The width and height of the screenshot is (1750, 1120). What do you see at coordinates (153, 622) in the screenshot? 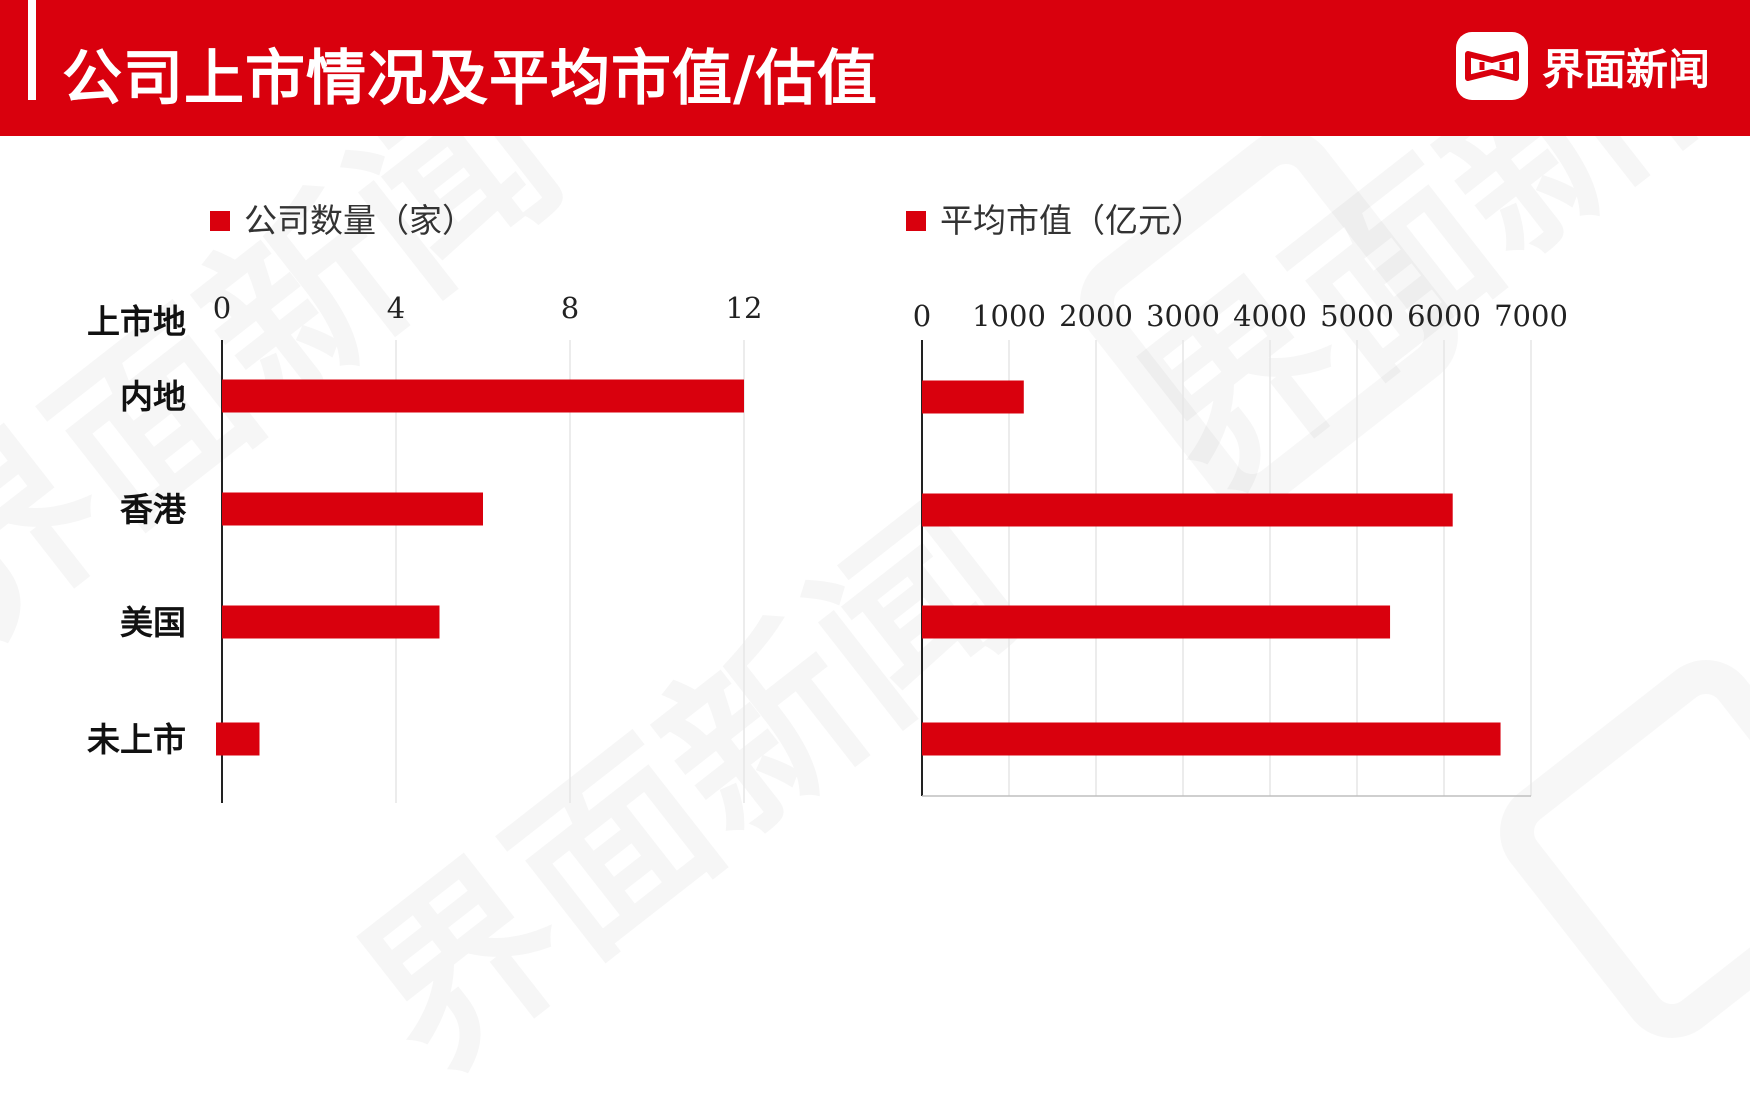
I see `category-label: 美国` at bounding box center [153, 622].